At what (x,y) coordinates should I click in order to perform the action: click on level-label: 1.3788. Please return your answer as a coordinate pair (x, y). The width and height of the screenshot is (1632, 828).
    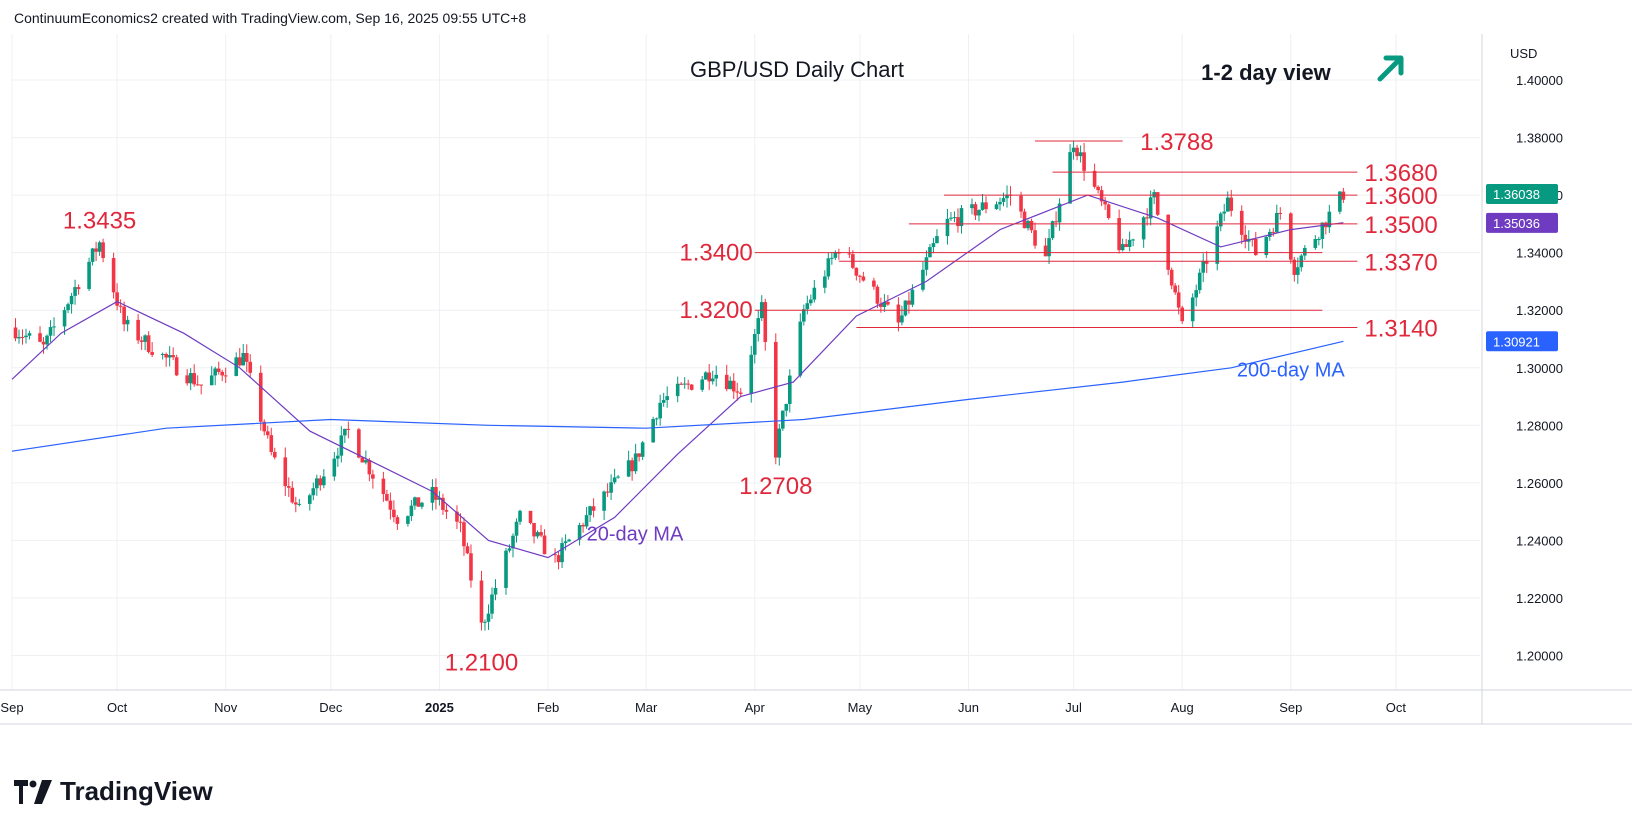
    Looking at the image, I should click on (1176, 142).